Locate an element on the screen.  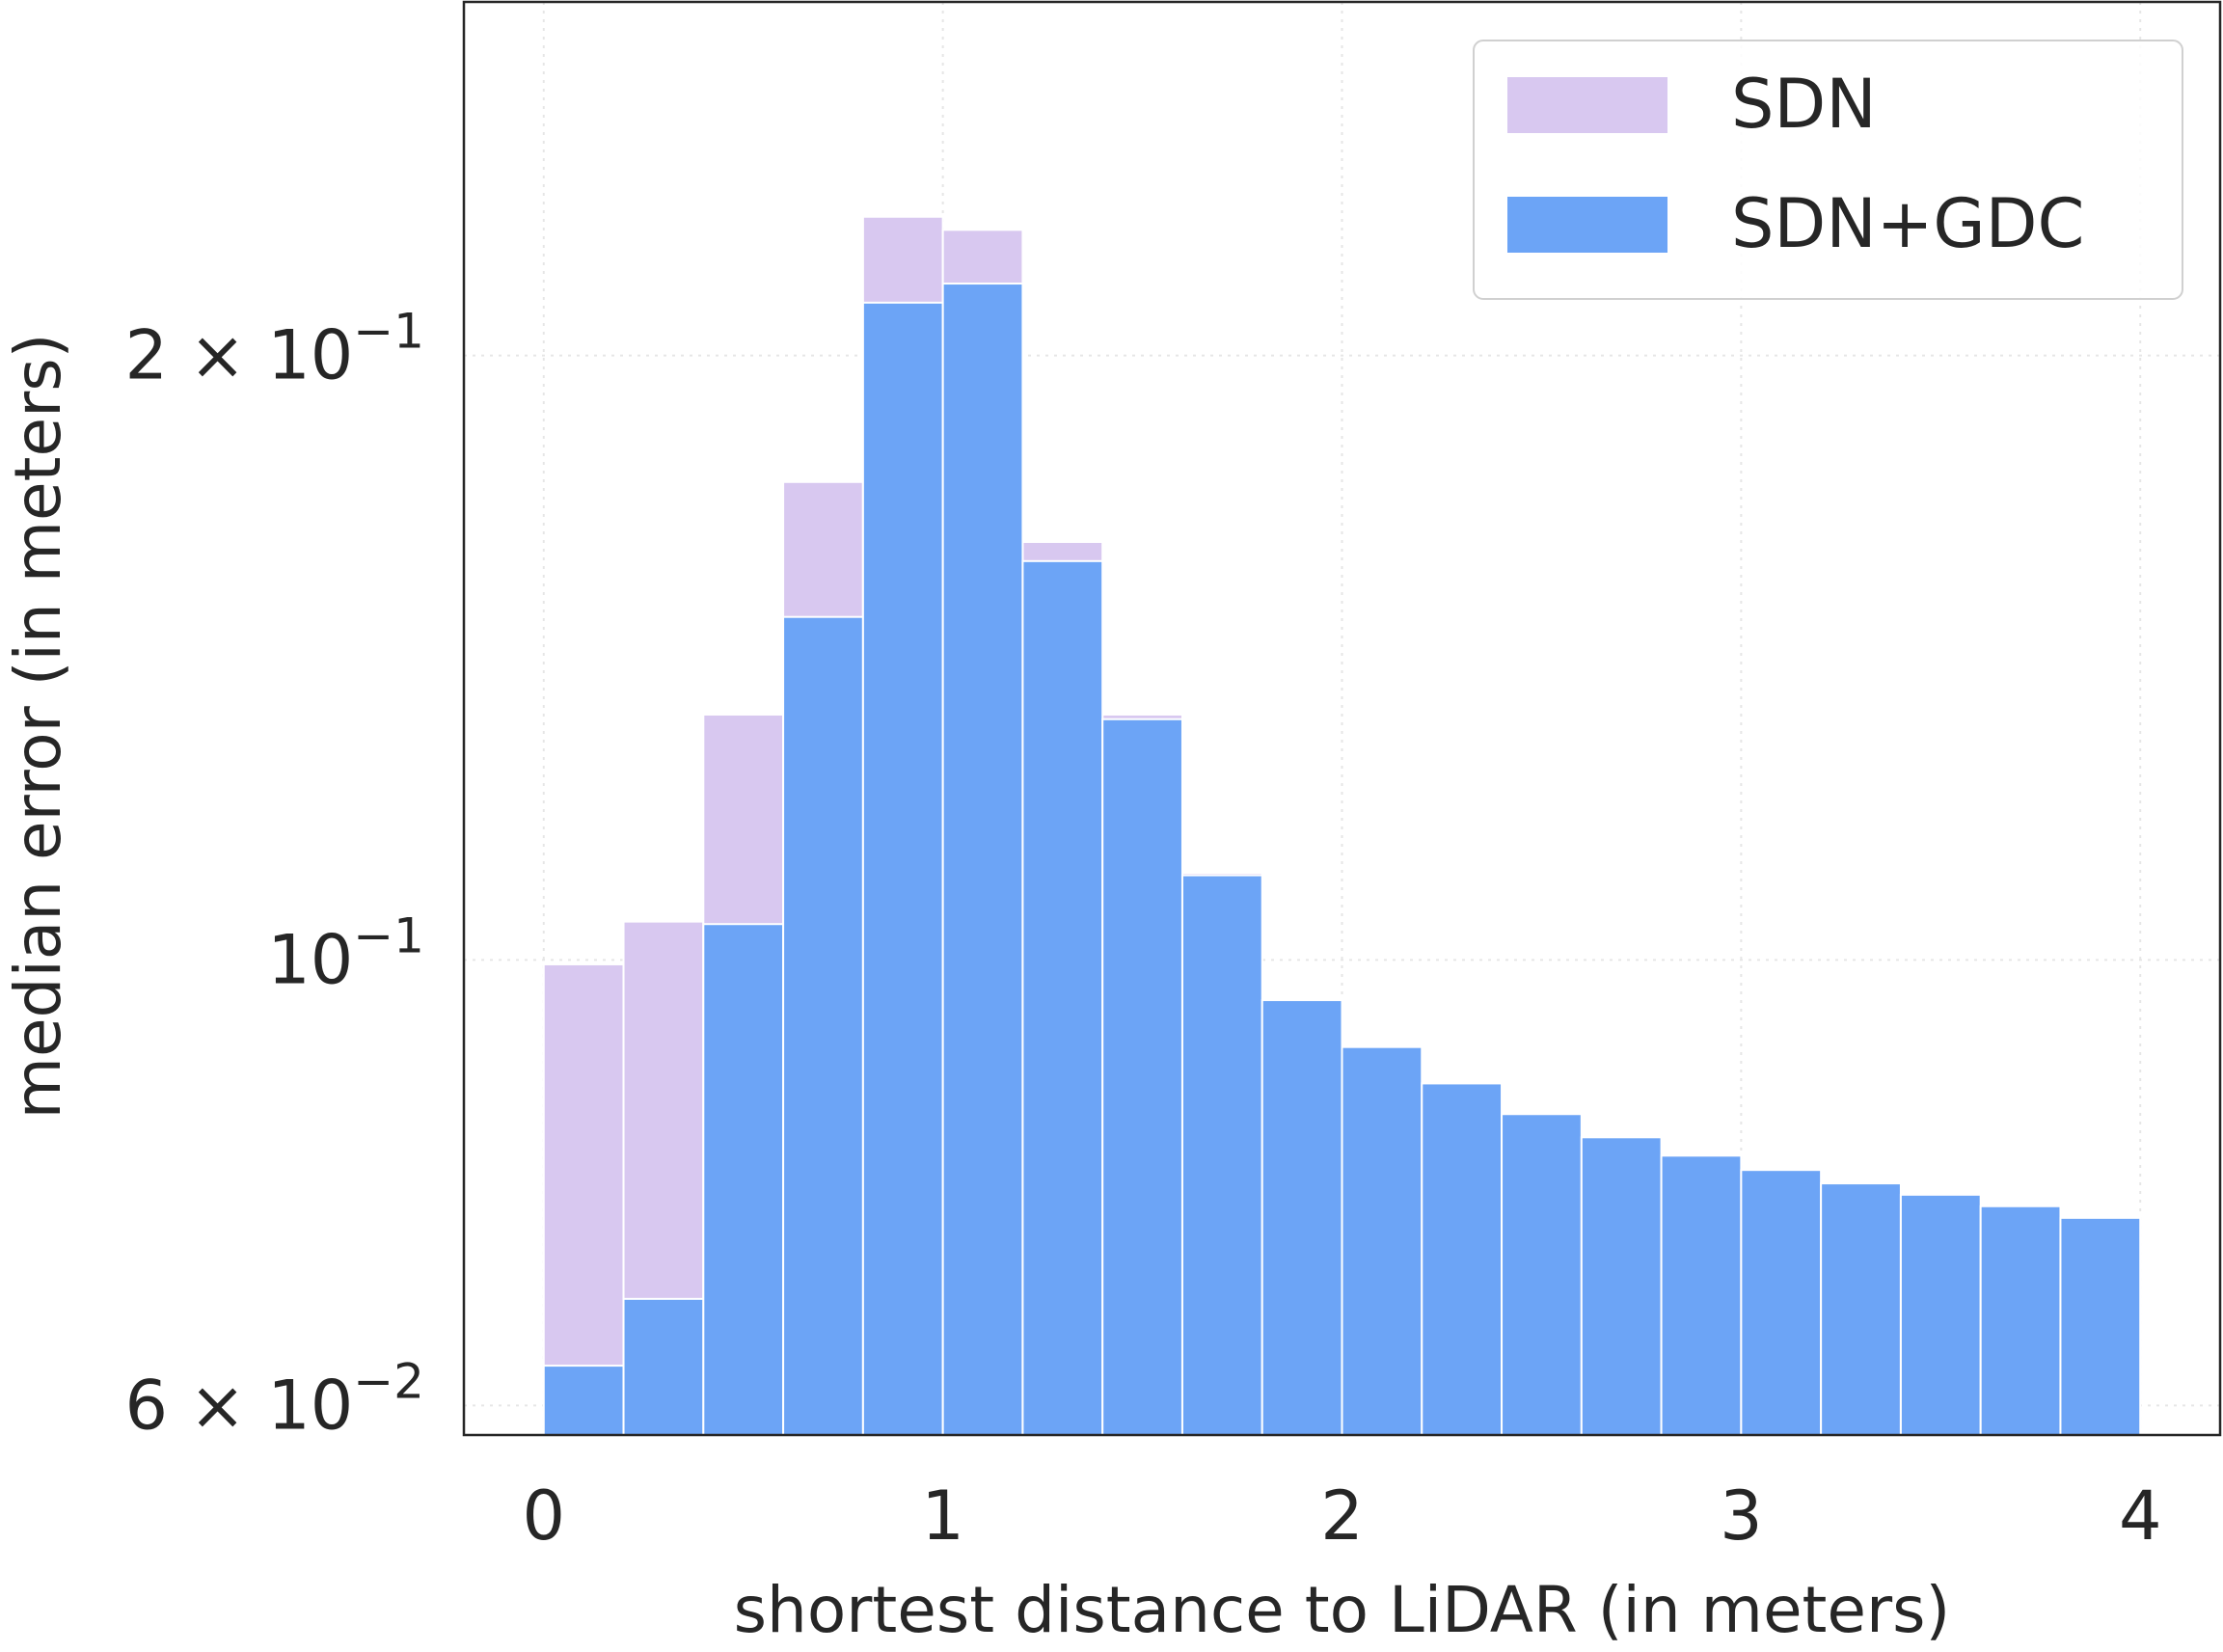
y-tick-label: 6 × 10⁻² is located at coordinates (274, 1399).